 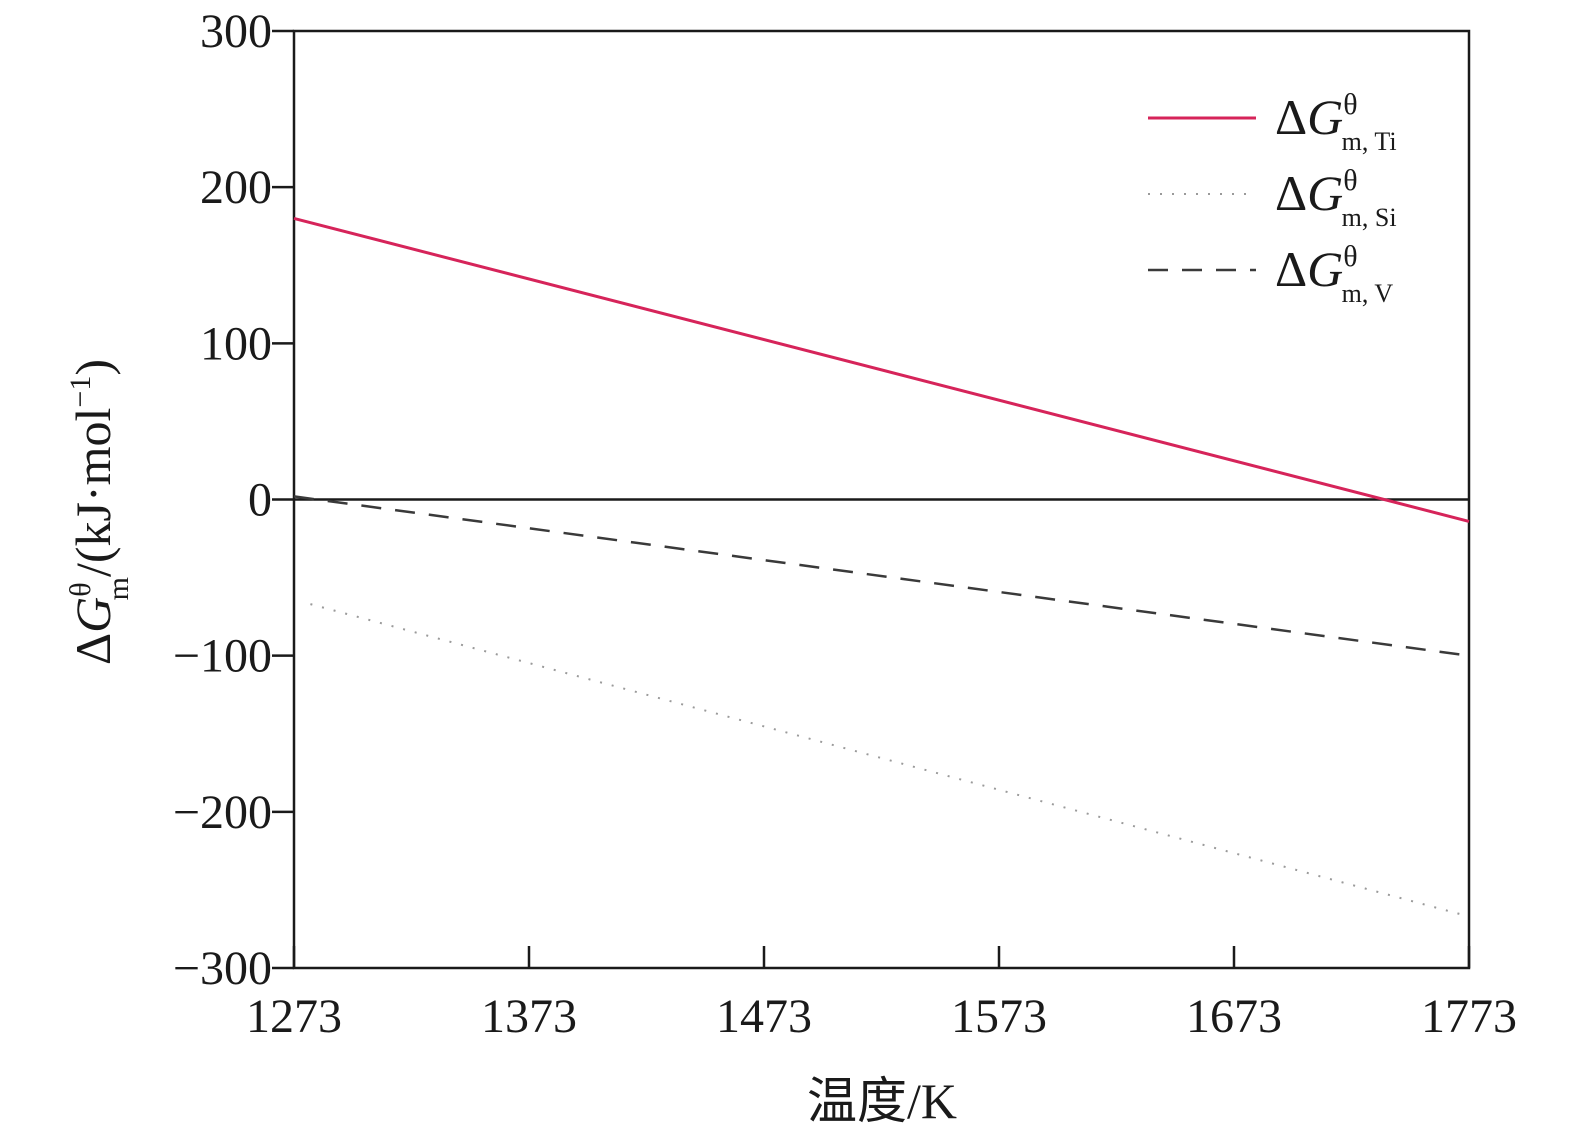 What do you see at coordinates (93, 492) in the screenshot?
I see `y-label-unit: /(kJ·mol` at bounding box center [93, 492].